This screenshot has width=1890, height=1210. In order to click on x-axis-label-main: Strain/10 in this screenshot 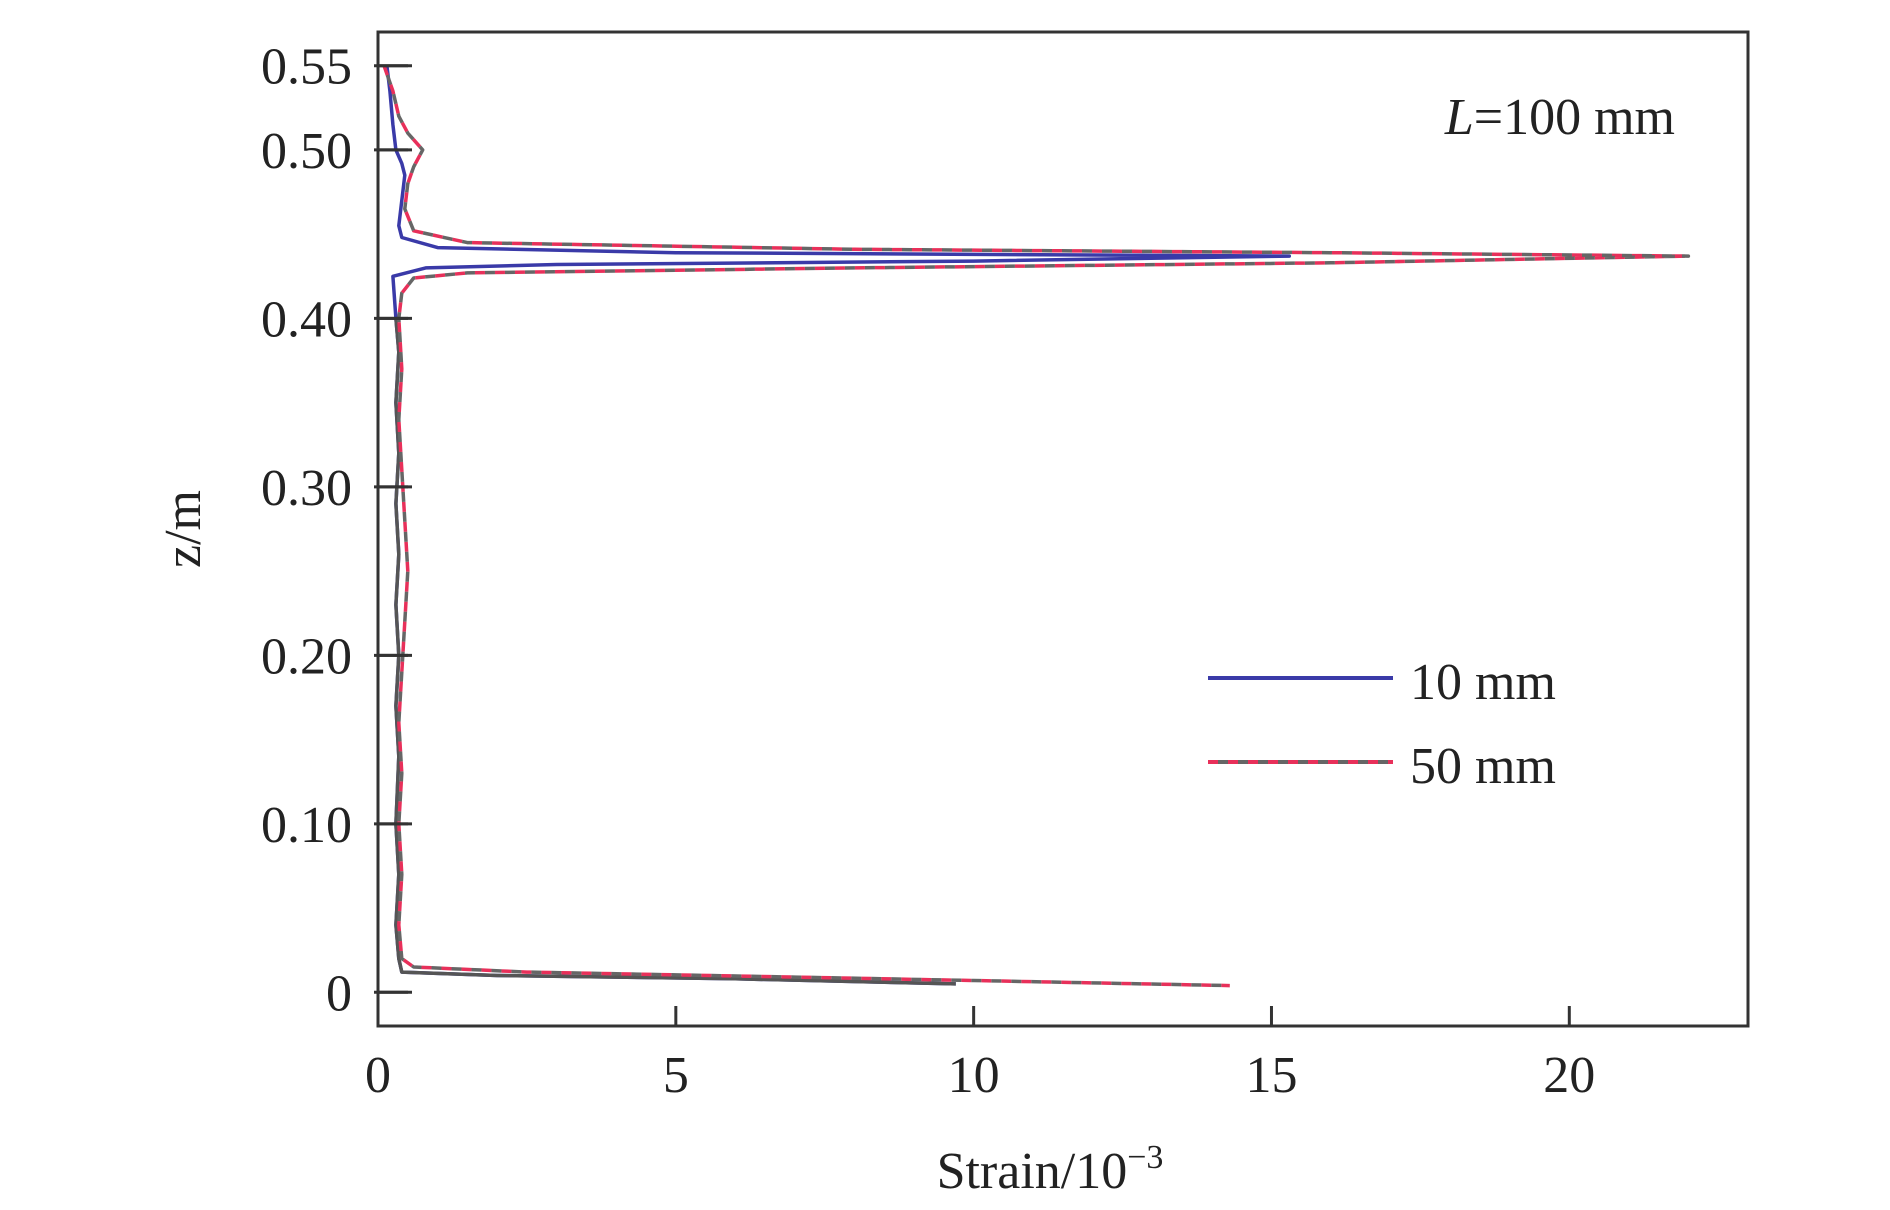, I will do `click(1032, 1171)`.